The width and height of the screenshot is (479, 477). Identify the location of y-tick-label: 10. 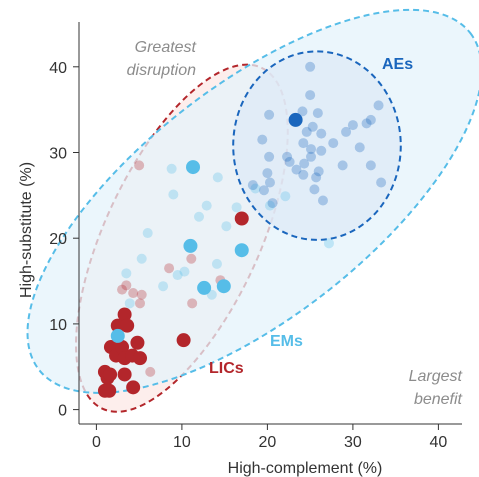
(58, 325).